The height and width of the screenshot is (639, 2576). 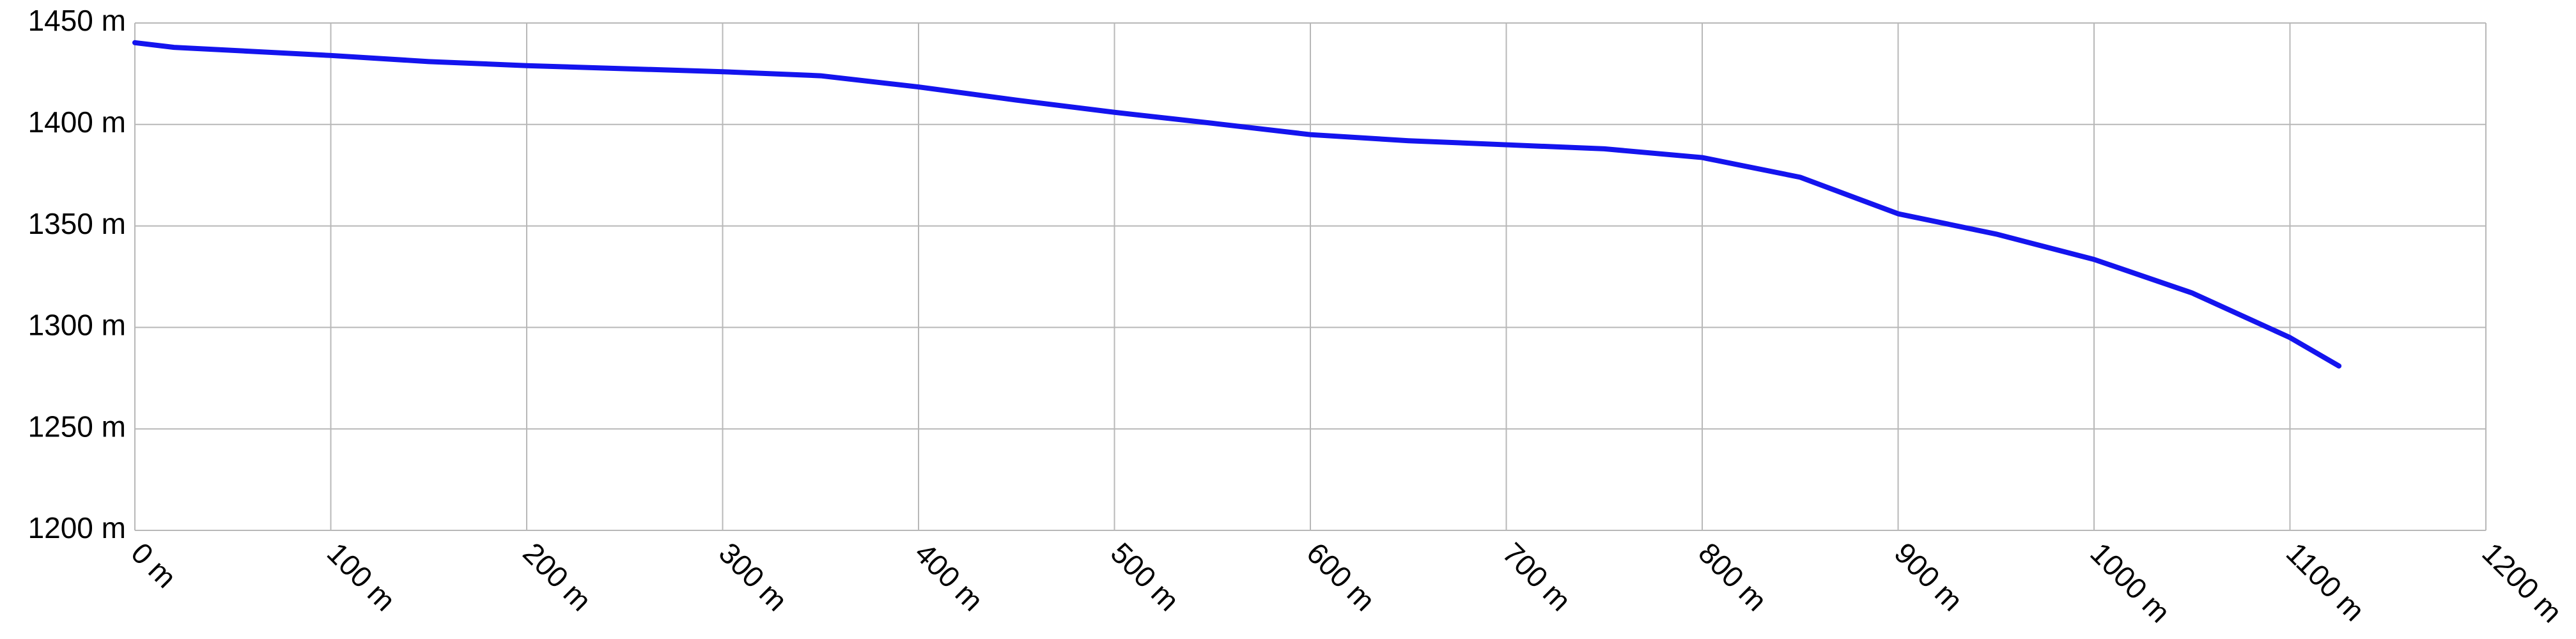 What do you see at coordinates (753, 576) in the screenshot?
I see `x-tick-label: 300 m` at bounding box center [753, 576].